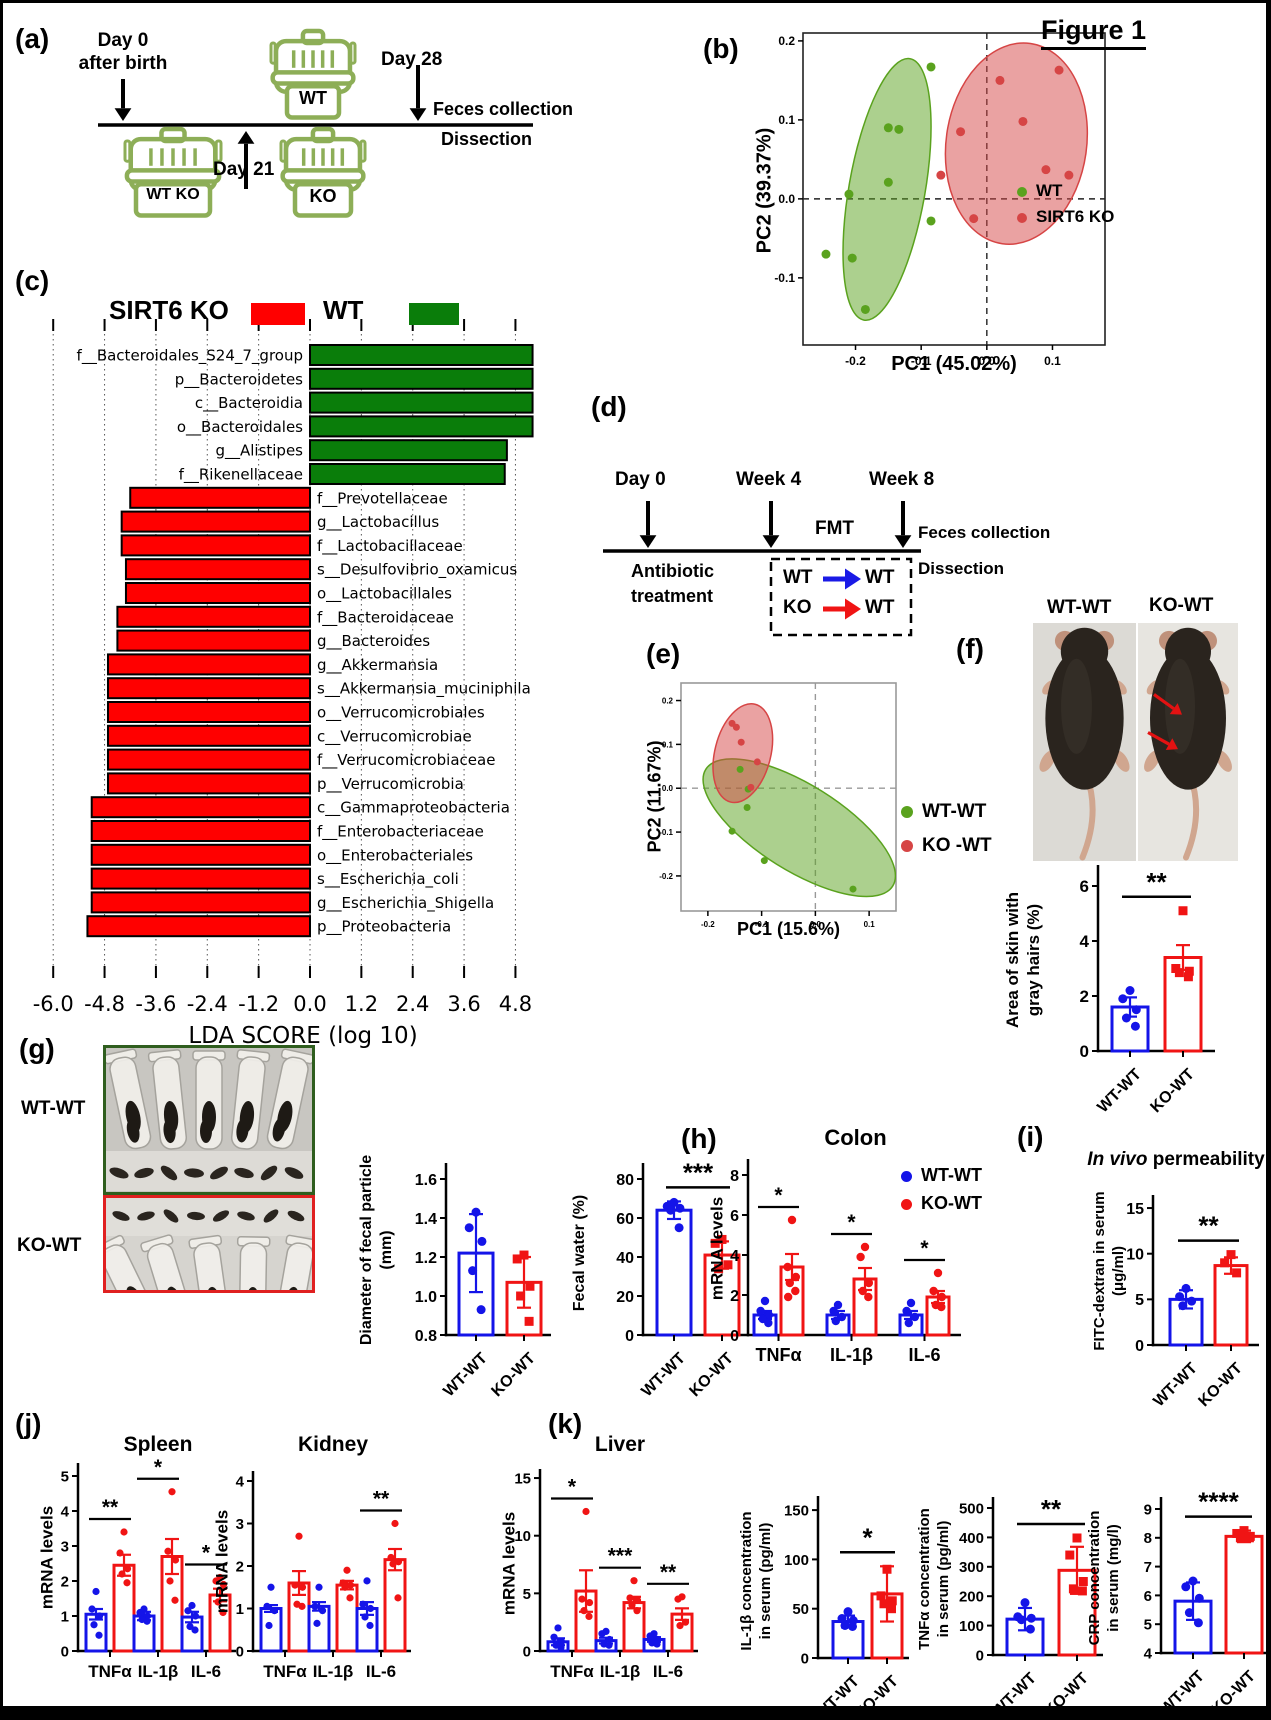  I want to click on h-wtwt-dot-icon, so click(906, 1176).